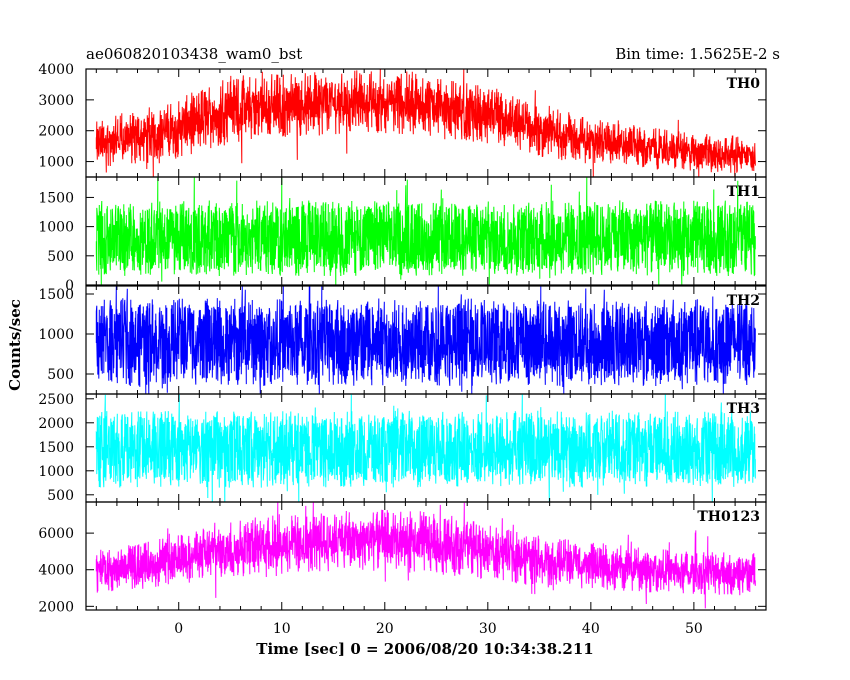 The image size is (850, 680). What do you see at coordinates (425, 555) in the screenshot?
I see `series-th0123` at bounding box center [425, 555].